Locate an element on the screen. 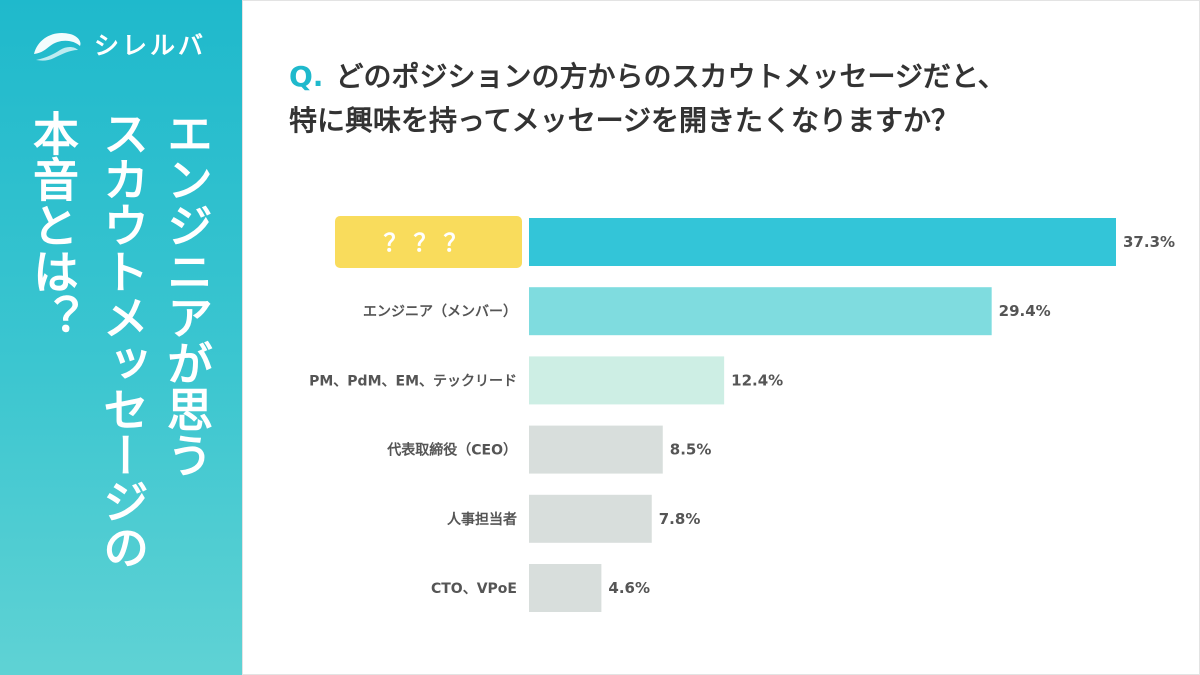 This screenshot has height=675, width=1200. sidebar-title-line-2: スカウトメッセージの is located at coordinates (123, 340).